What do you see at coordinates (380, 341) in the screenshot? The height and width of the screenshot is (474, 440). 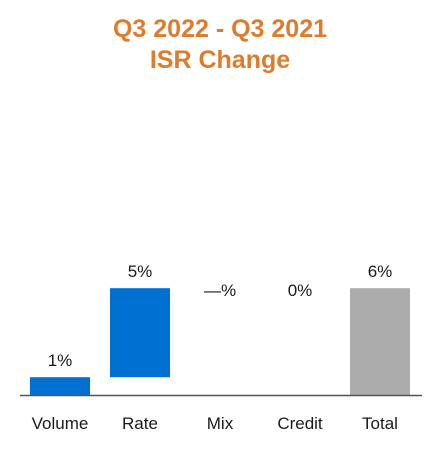 I see `bar-total` at bounding box center [380, 341].